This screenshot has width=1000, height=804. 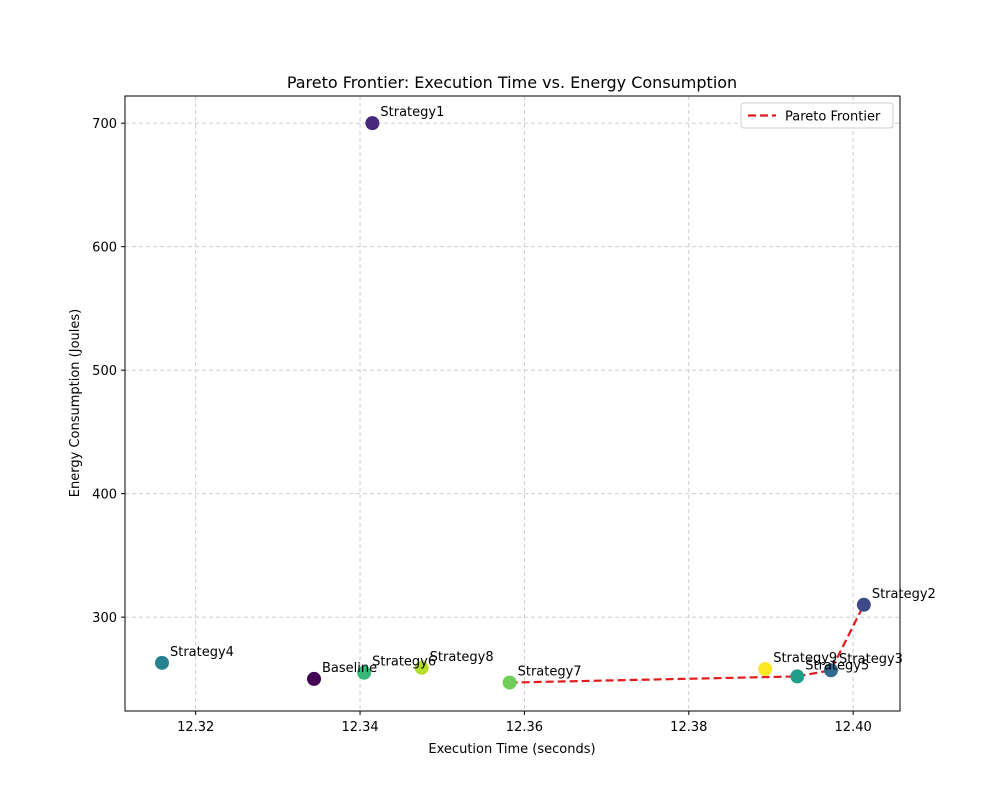 What do you see at coordinates (404, 662) in the screenshot?
I see `point-label-strategy6: Strategy6` at bounding box center [404, 662].